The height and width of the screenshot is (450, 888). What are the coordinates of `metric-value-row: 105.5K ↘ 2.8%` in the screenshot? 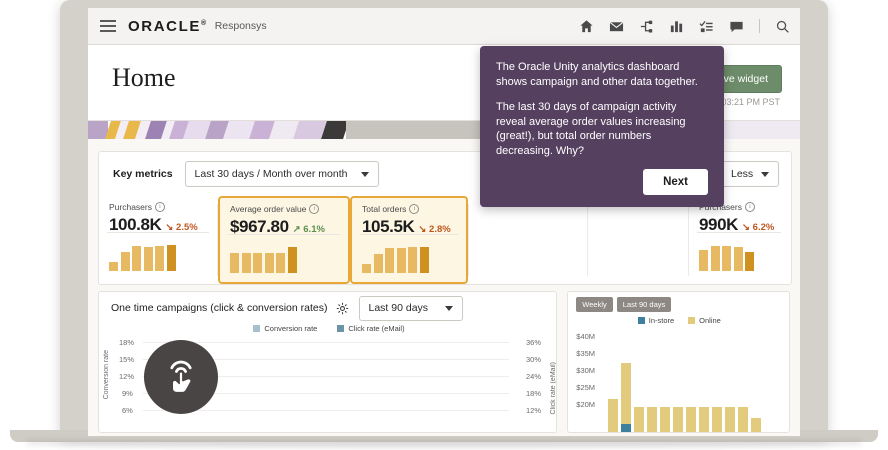 It's located at (409, 227).